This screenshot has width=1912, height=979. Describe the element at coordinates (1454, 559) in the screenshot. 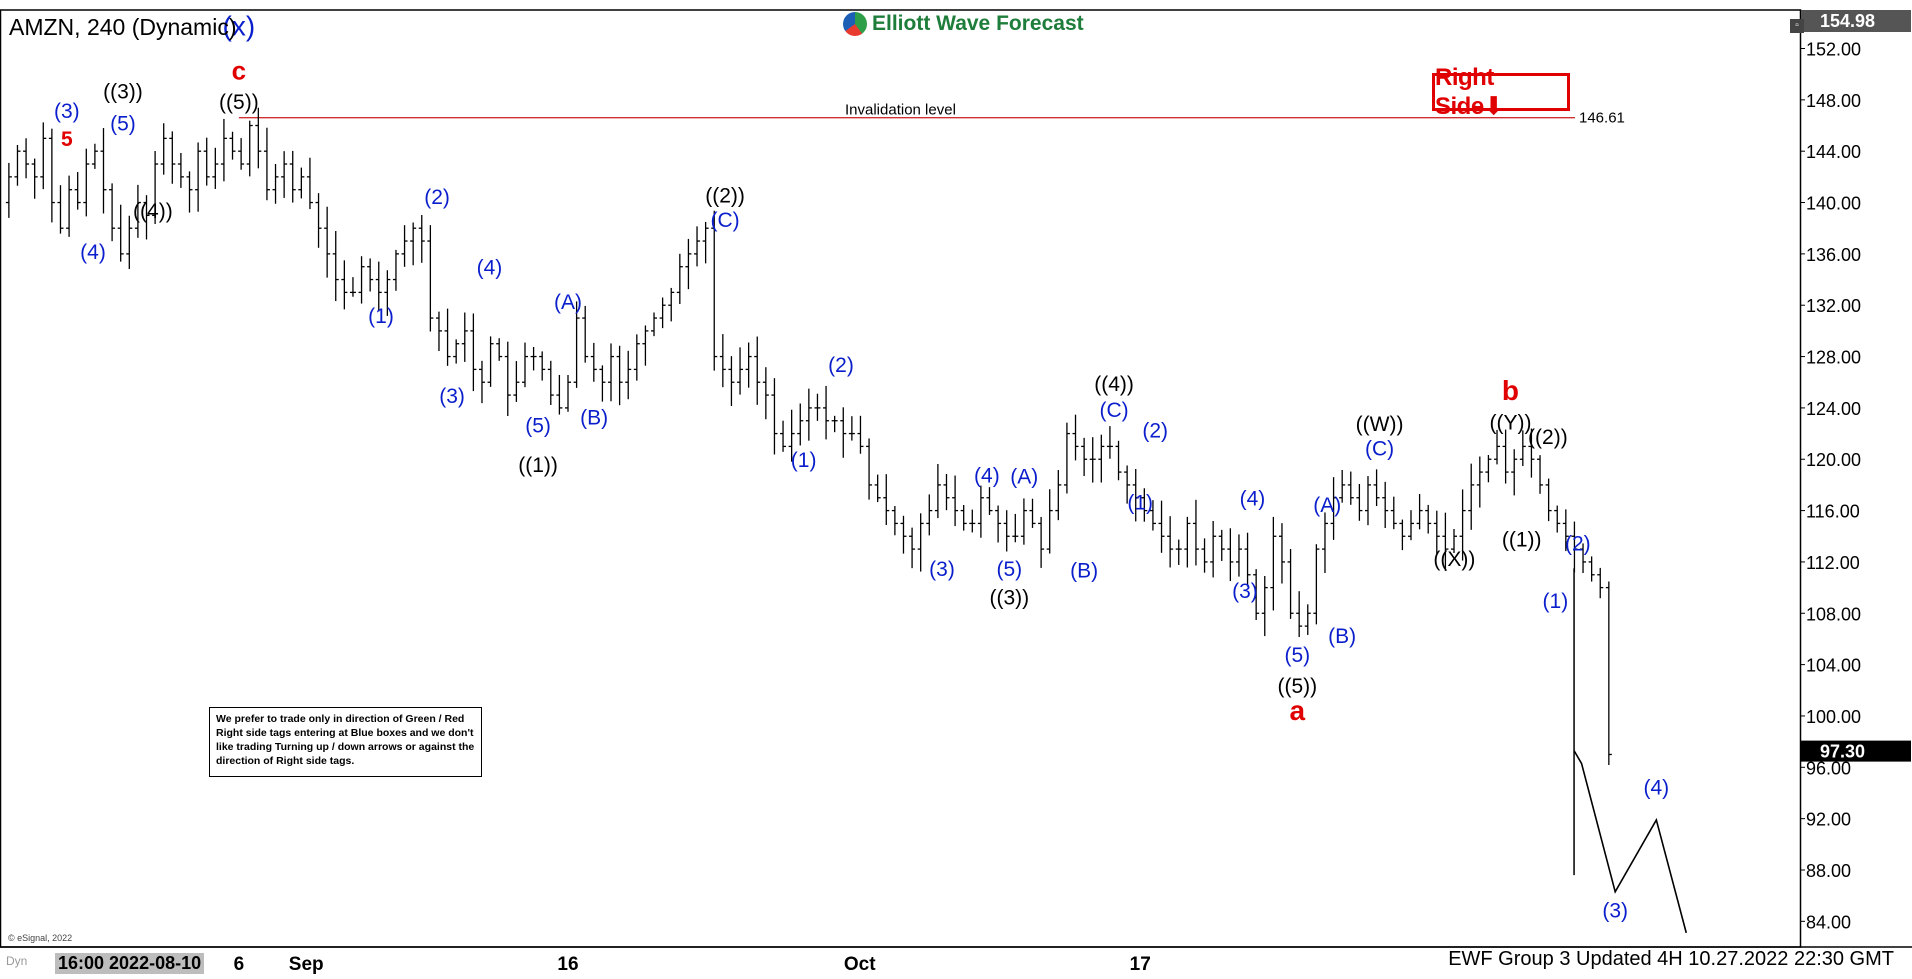

I see `wave-label: ((X))` at that location.